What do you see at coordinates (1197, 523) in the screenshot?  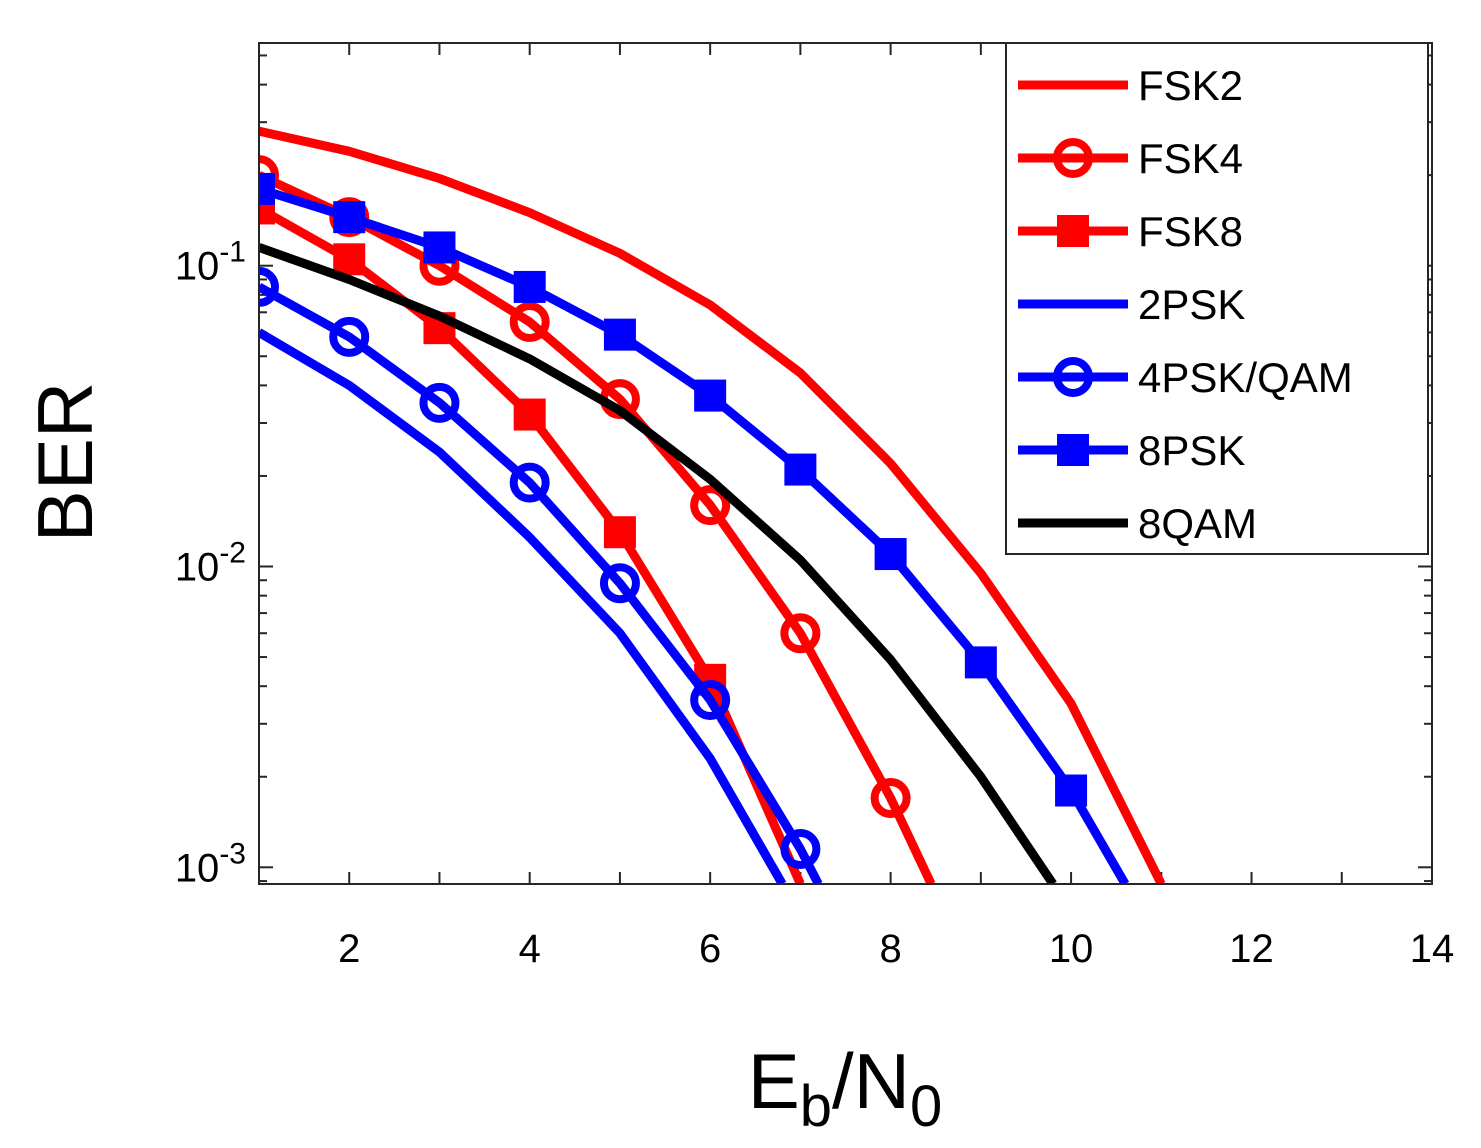 I see `legend-label: 8QAM` at bounding box center [1197, 523].